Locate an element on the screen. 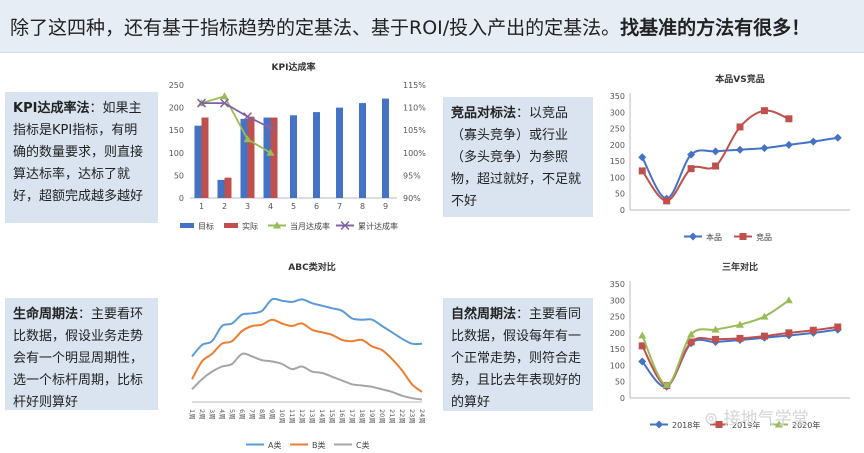 The height and width of the screenshot is (453, 864). x-tick-label: 4周 is located at coordinates (222, 414).